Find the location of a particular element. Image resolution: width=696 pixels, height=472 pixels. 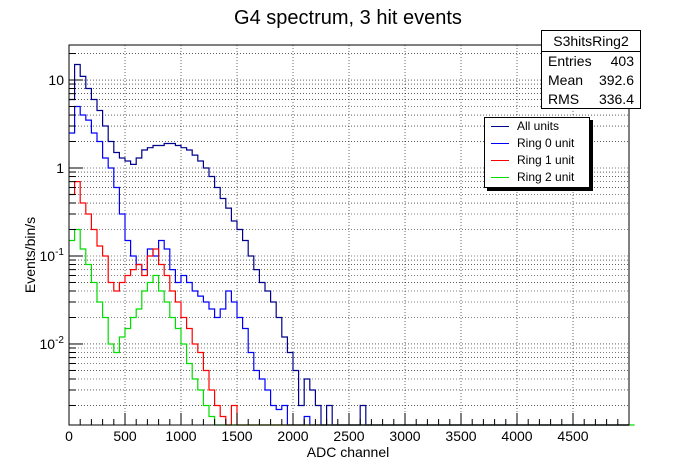

x-tick-label: 2500 is located at coordinates (348, 436).